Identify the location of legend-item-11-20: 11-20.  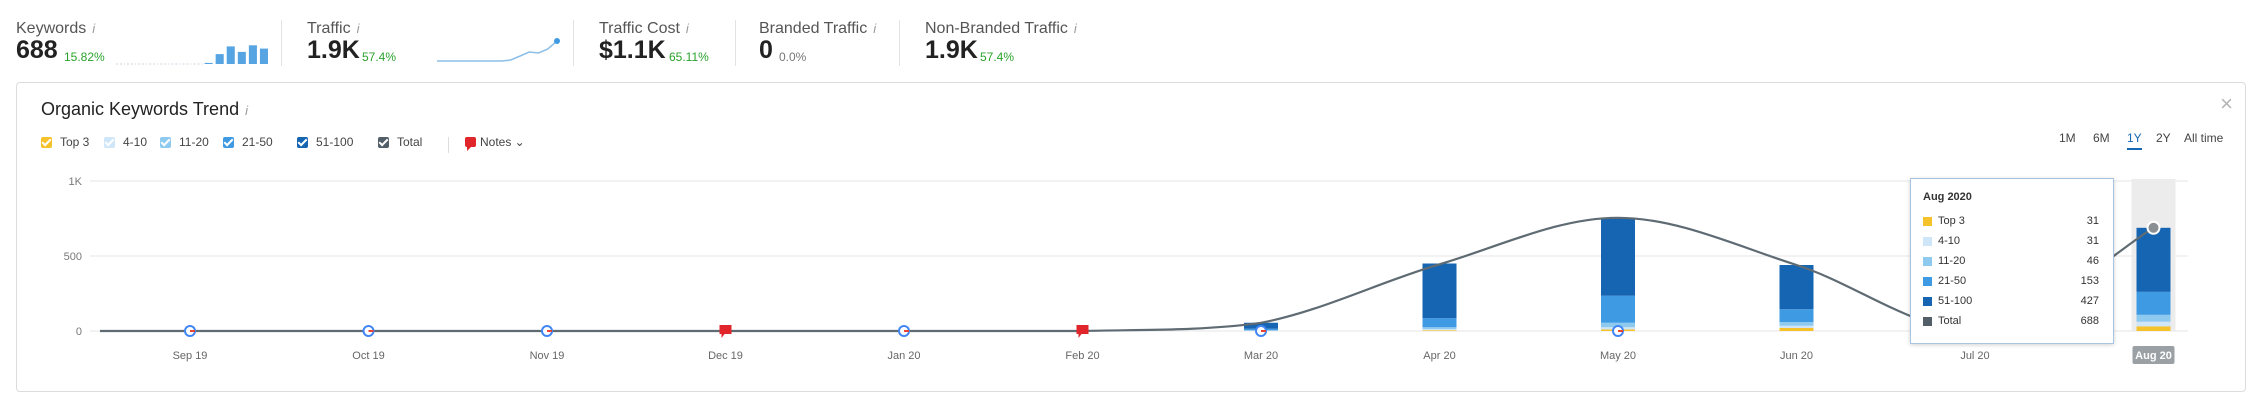
(184, 144).